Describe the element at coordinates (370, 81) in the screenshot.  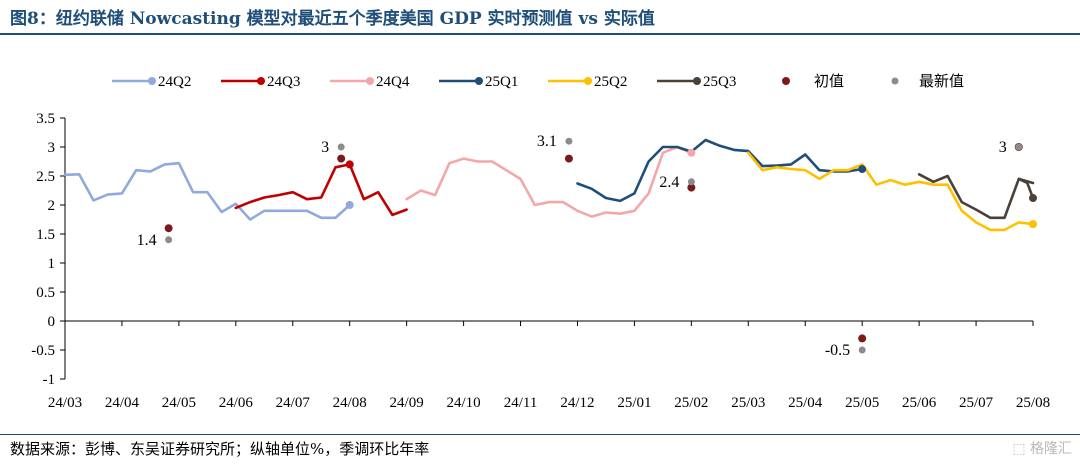
I see `legend-marker-24q4` at that location.